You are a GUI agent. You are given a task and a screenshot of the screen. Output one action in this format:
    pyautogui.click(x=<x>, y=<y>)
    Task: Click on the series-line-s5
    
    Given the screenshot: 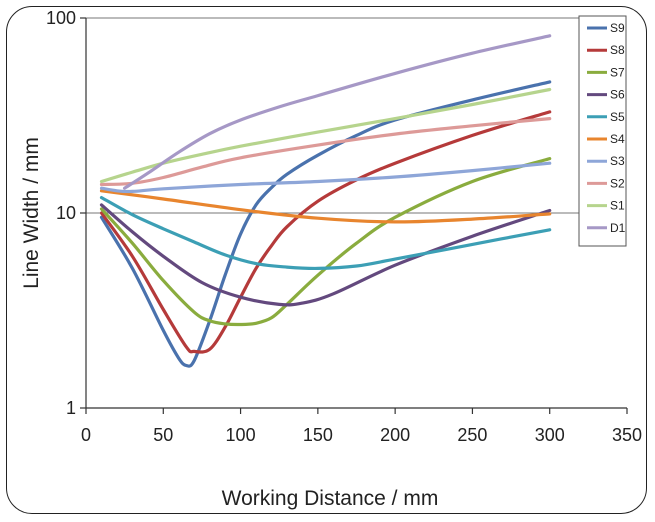 What is the action you would take?
    pyautogui.click(x=325, y=233)
    